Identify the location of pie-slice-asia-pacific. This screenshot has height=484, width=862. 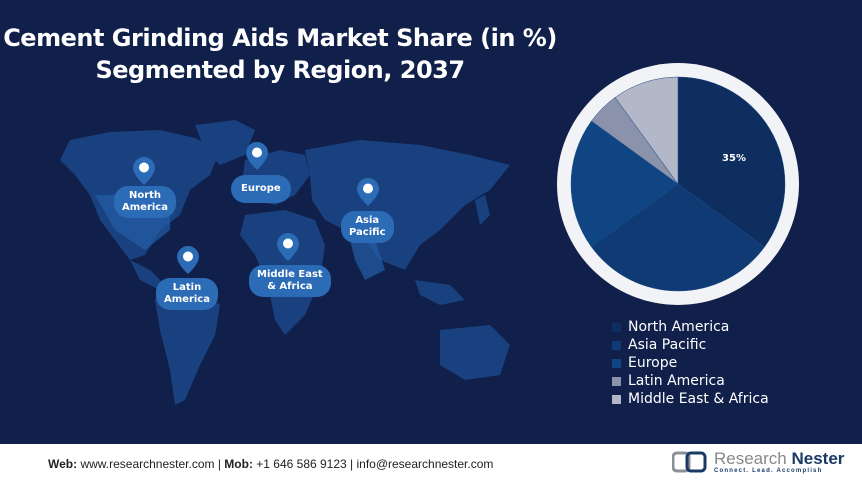
(678, 237).